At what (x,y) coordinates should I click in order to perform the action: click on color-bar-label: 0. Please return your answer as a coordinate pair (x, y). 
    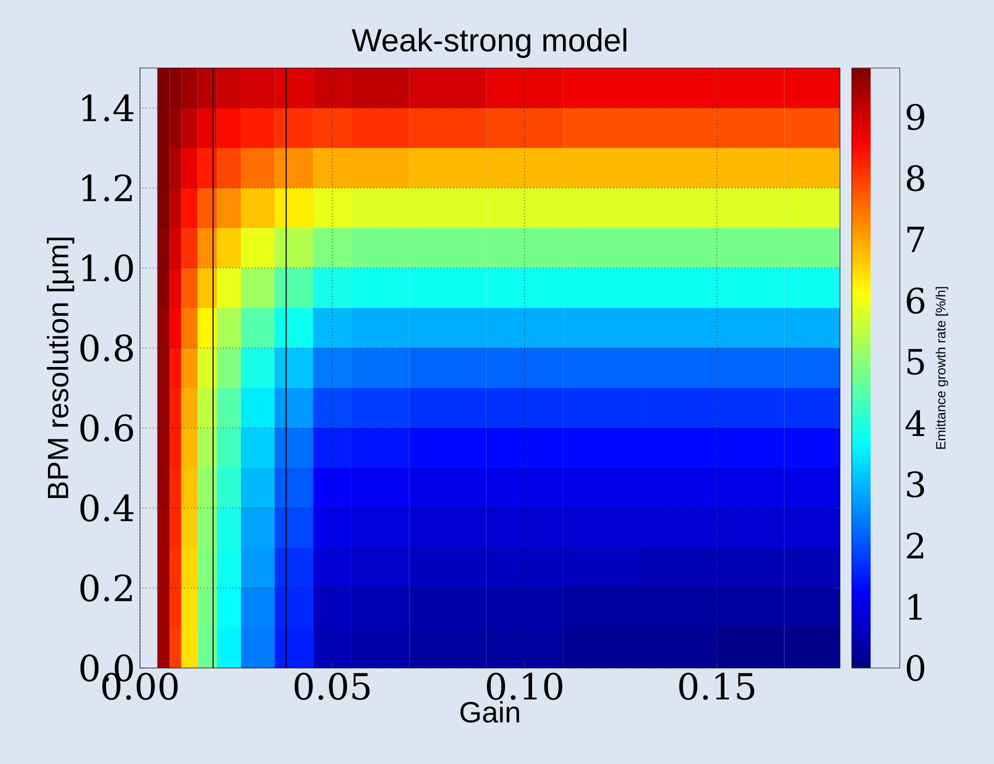
    Looking at the image, I should click on (915, 668).